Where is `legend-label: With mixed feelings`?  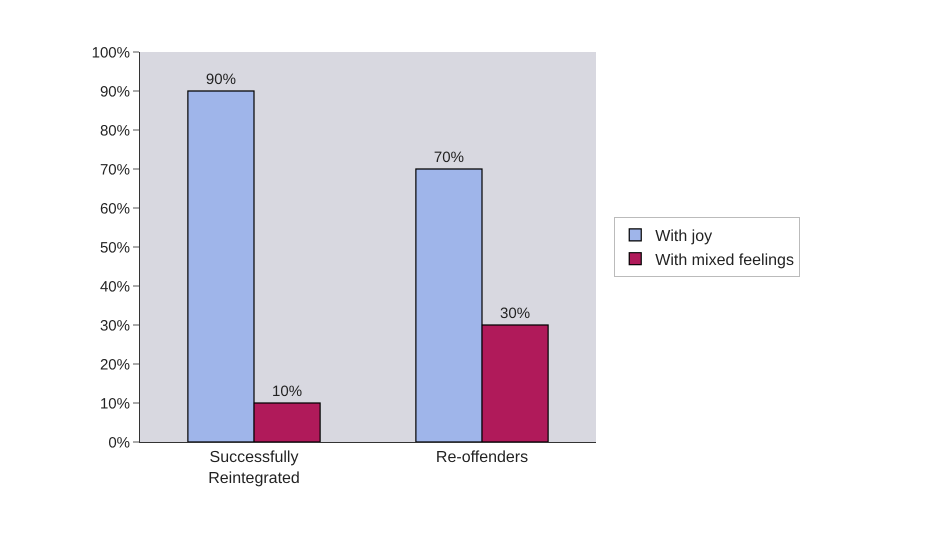 legend-label: With mixed feelings is located at coordinates (724, 260).